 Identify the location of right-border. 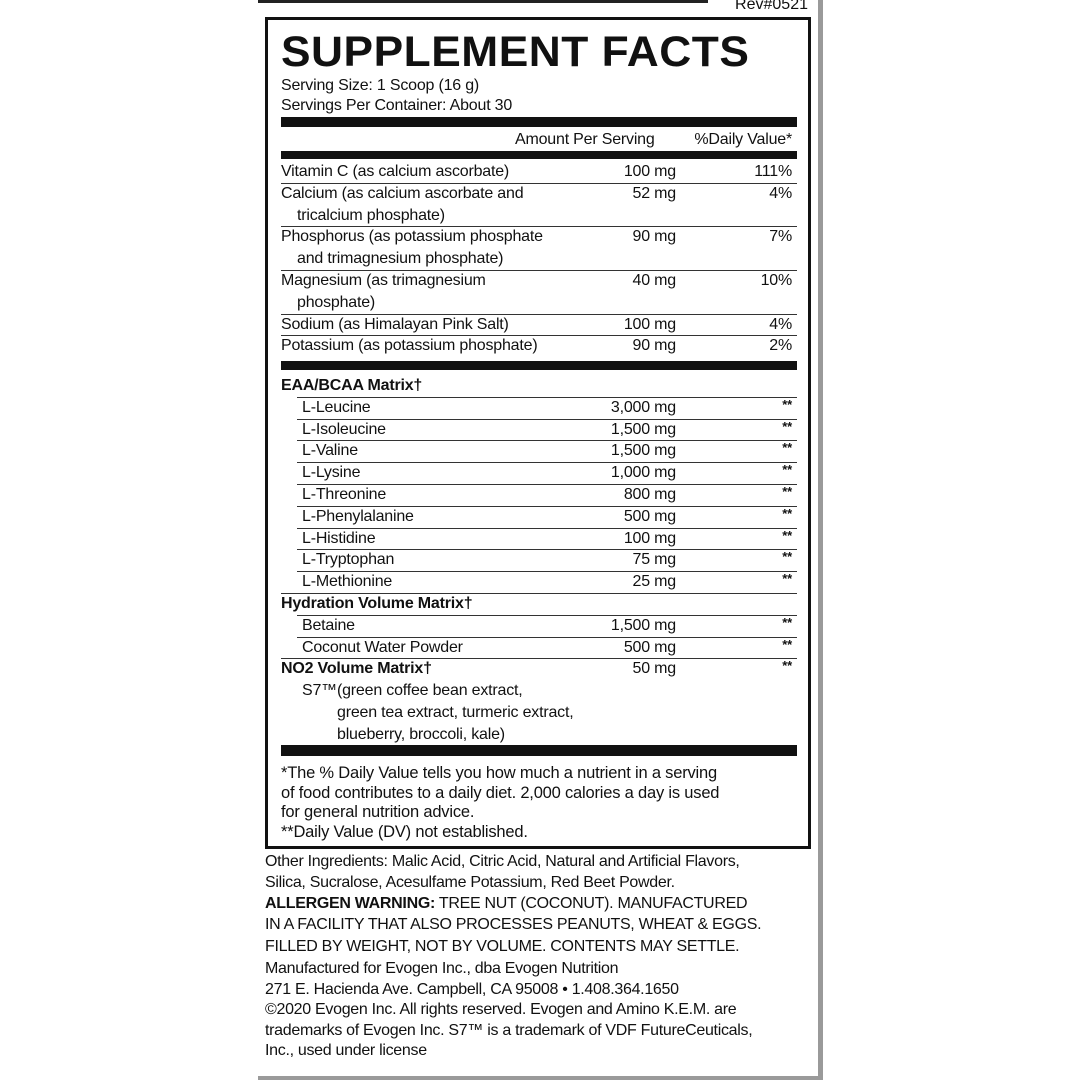
(820, 540).